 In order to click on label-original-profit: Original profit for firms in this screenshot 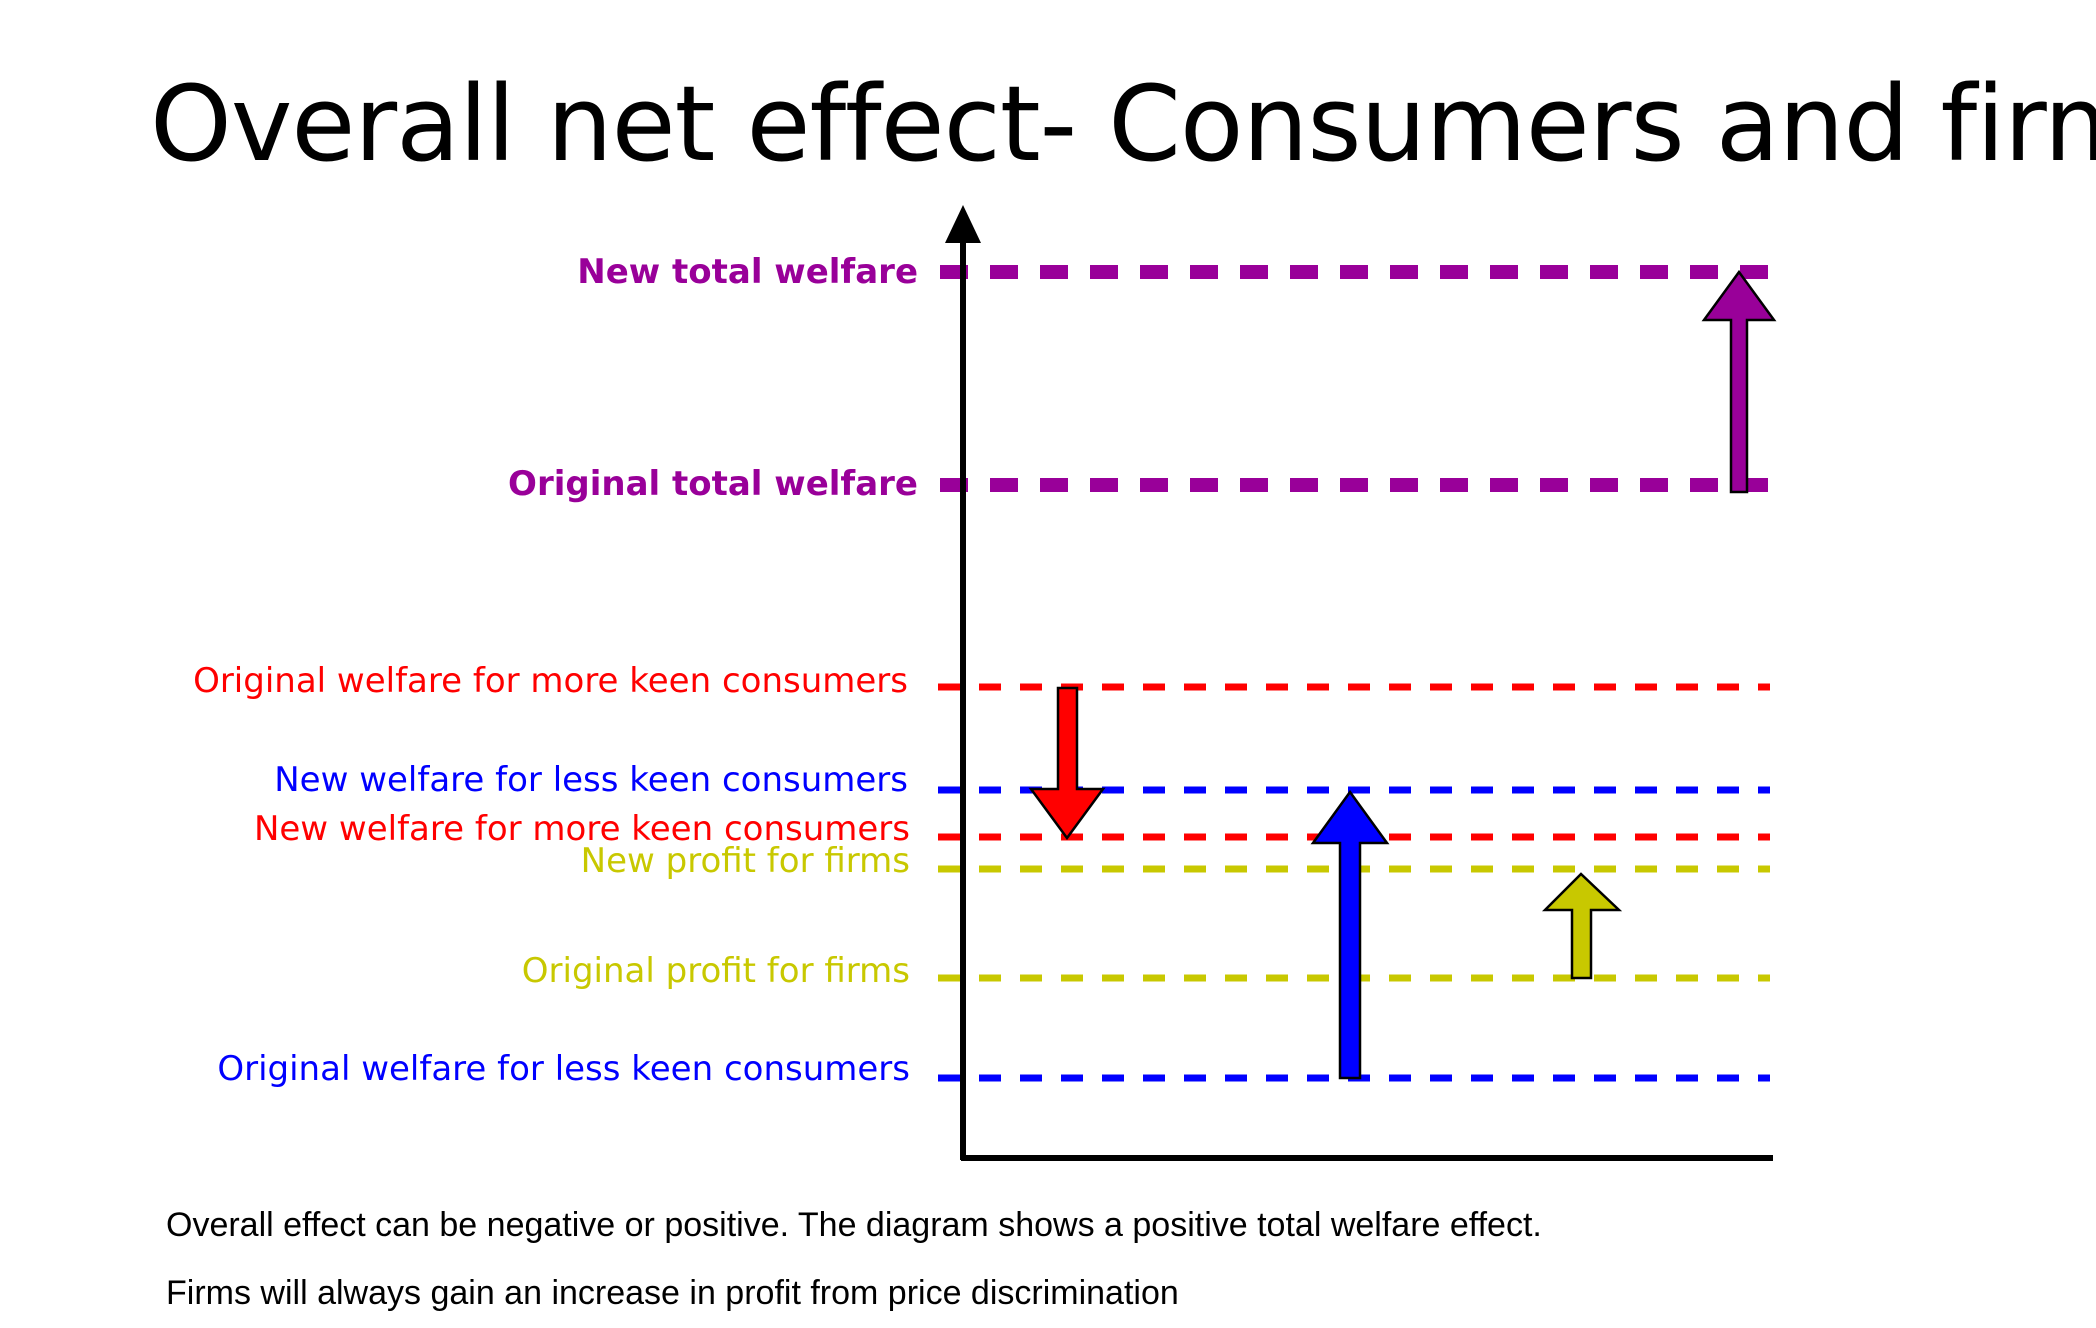, I will do `click(716, 971)`.